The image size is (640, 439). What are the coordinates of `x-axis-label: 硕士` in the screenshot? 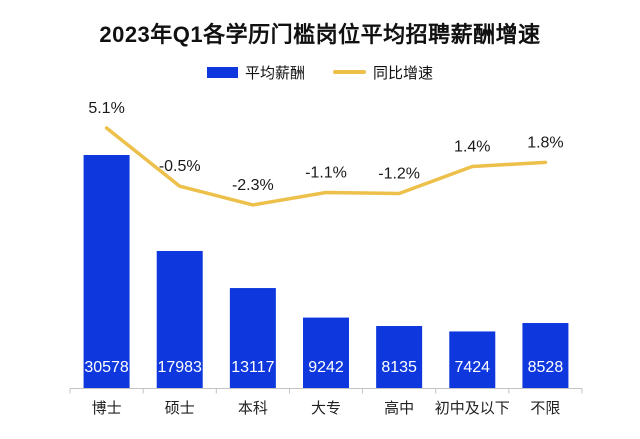 It's located at (180, 408).